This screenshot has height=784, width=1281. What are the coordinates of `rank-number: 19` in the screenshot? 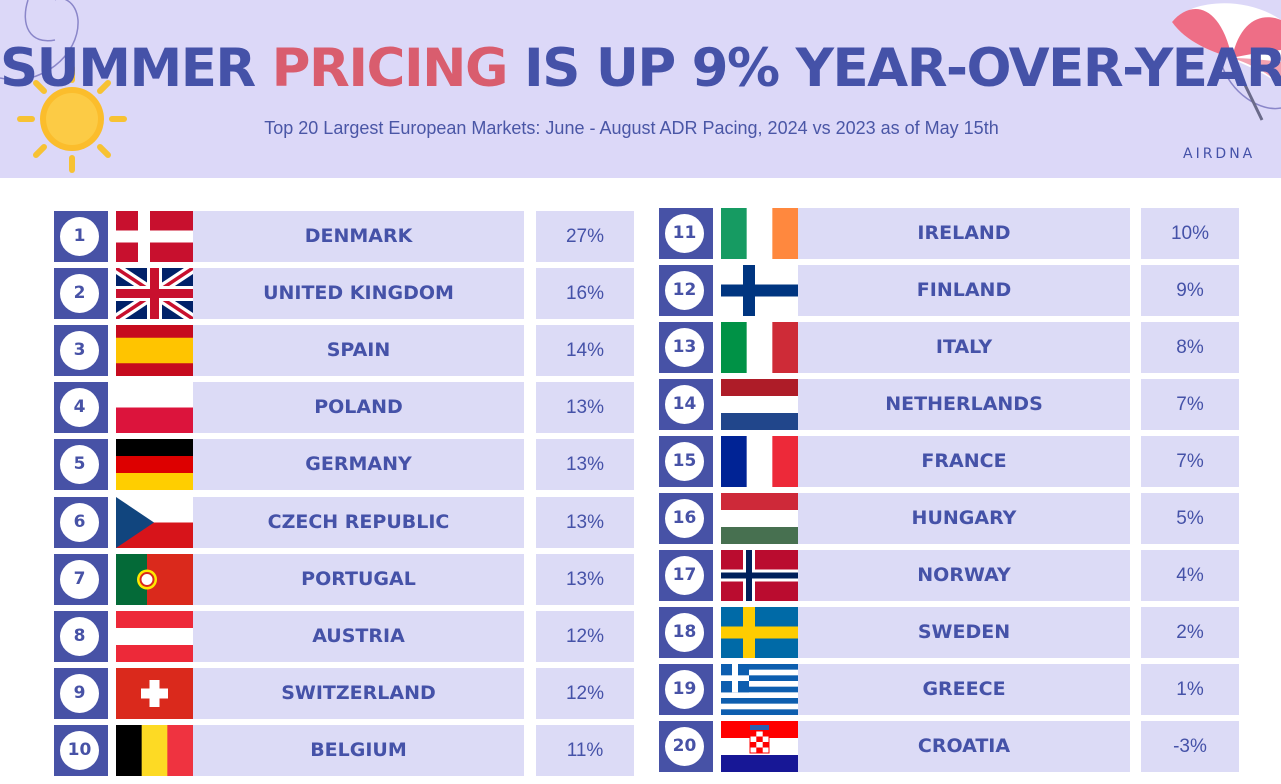 It's located at (684, 689).